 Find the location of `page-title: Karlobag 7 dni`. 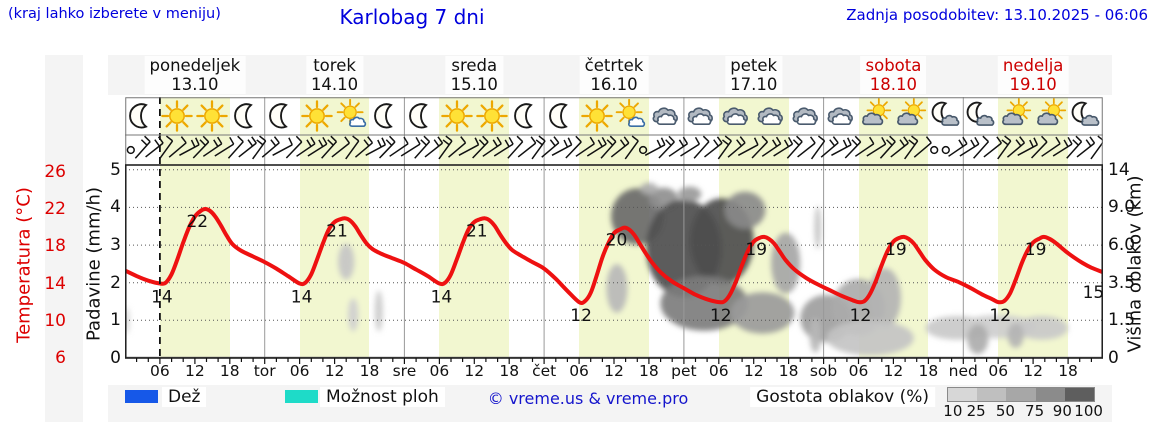

page-title: Karlobag 7 dni is located at coordinates (412, 17).